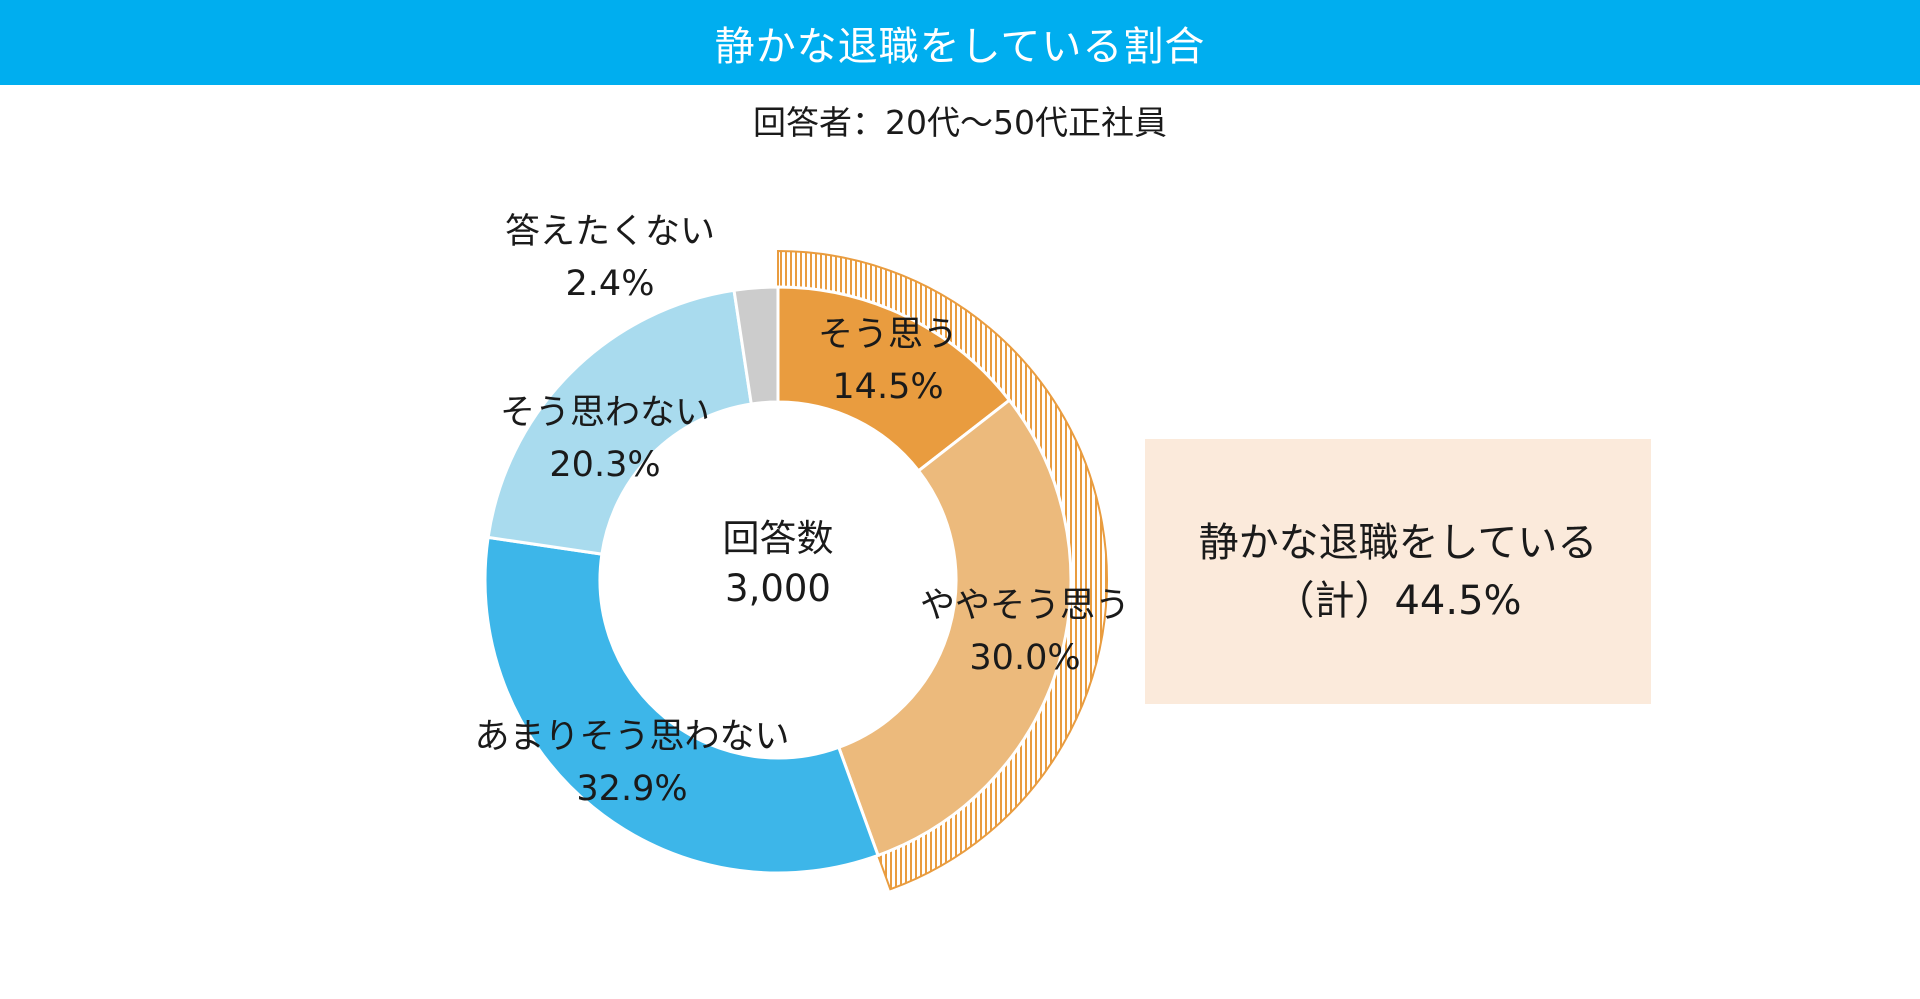 The height and width of the screenshot is (999, 1920). What do you see at coordinates (610, 232) in the screenshot?
I see `slice-label-5: 答えたくない` at bounding box center [610, 232].